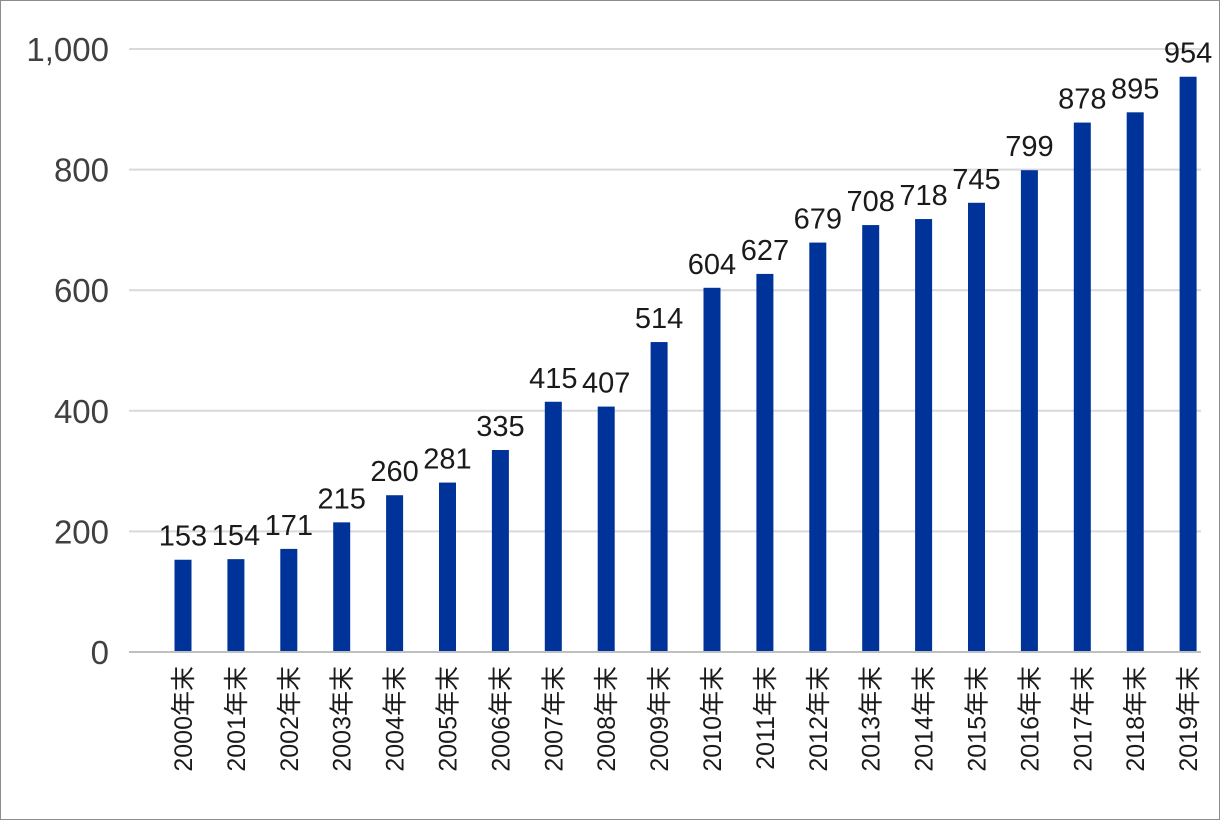 This screenshot has width=1220, height=820. I want to click on data-label: 215, so click(342, 499).